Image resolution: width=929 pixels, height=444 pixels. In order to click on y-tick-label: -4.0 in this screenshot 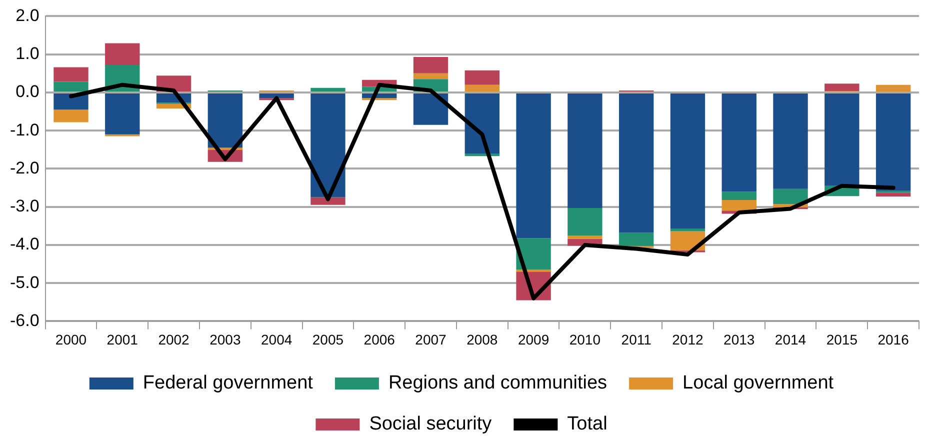, I will do `click(25, 244)`.